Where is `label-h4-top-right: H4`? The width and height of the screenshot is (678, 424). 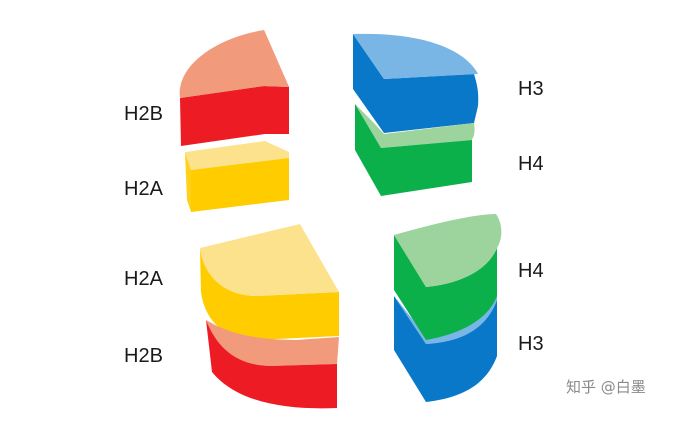
label-h4-top-right: H4 is located at coordinates (531, 164).